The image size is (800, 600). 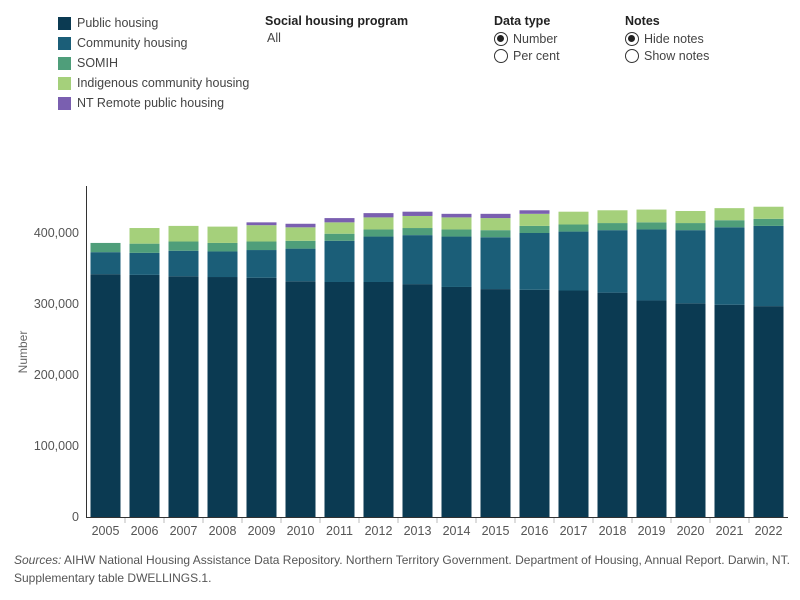 I want to click on legend-item-somih: SOMIH, so click(x=153, y=63).